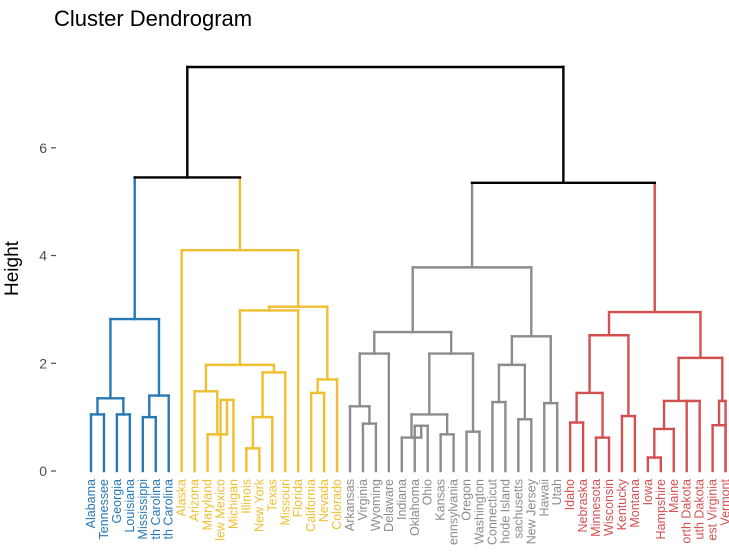 The height and width of the screenshot is (560, 729). What do you see at coordinates (272, 495) in the screenshot?
I see `leaf-label: Texas` at bounding box center [272, 495].